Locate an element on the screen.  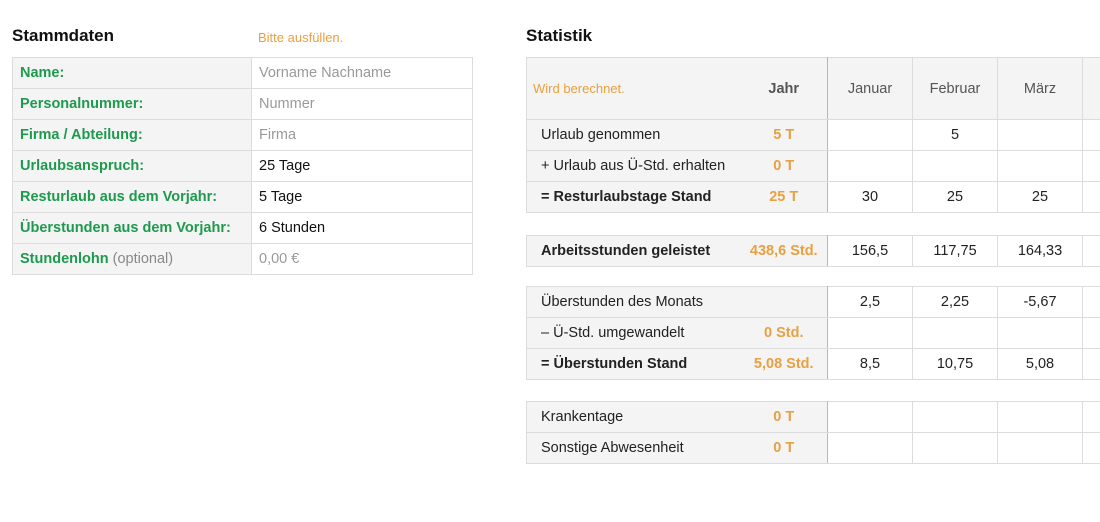
month-header: Februar is located at coordinates (955, 88).